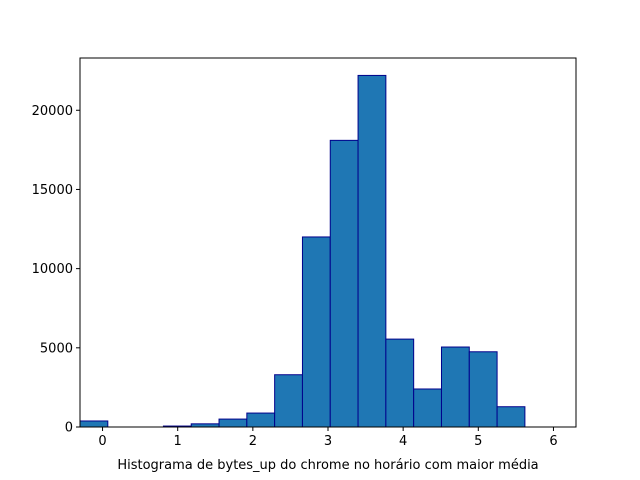  I want to click on y-tick-label: 10000, so click(52, 269).